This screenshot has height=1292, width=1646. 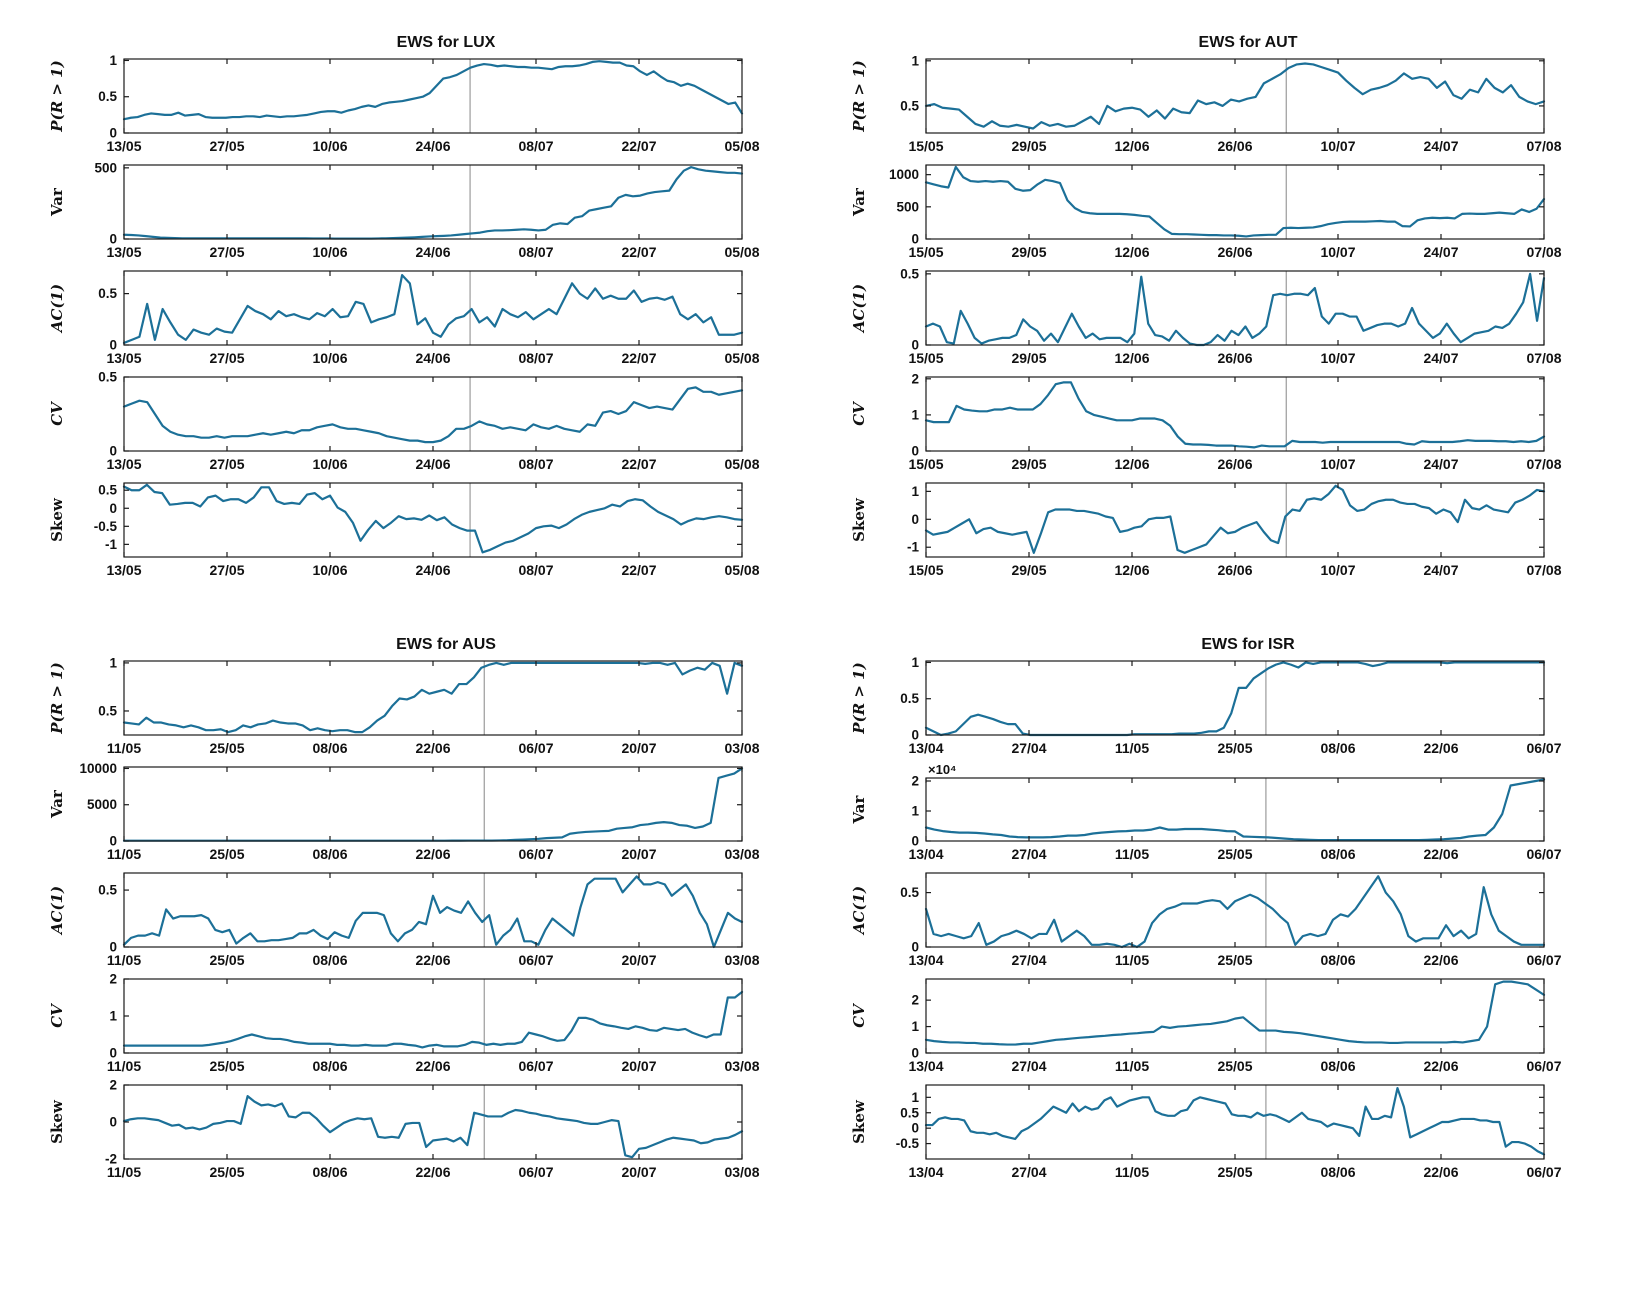 What do you see at coordinates (638, 464) in the screenshot?
I see `x-tick-label: 22/07` at bounding box center [638, 464].